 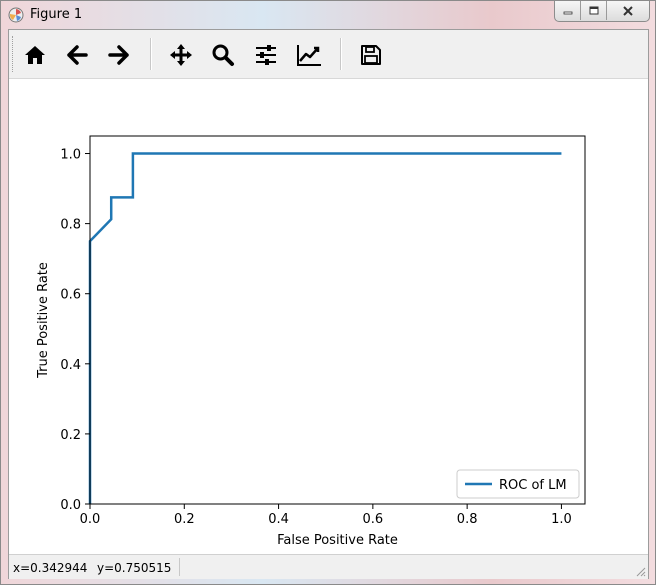 I want to click on home-icon, so click(x=35, y=55).